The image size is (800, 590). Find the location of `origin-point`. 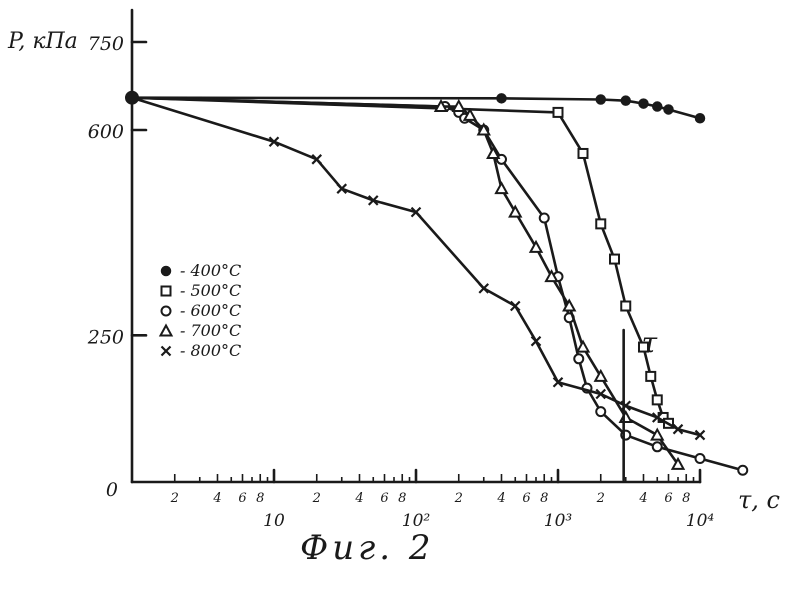

origin-point is located at coordinates (132, 98).